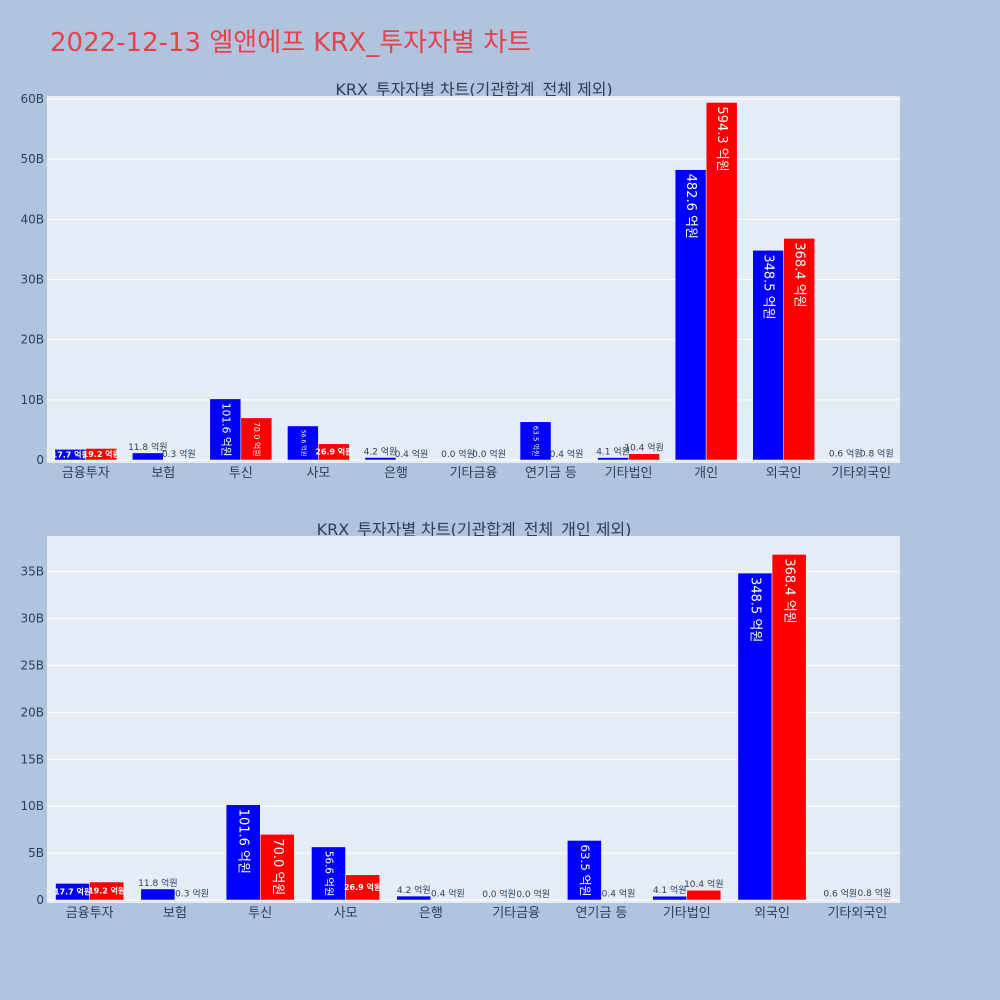  I want to click on page-title: 2022-12-13 엘앤에프 KRX_투자자별 차트, so click(291, 43).